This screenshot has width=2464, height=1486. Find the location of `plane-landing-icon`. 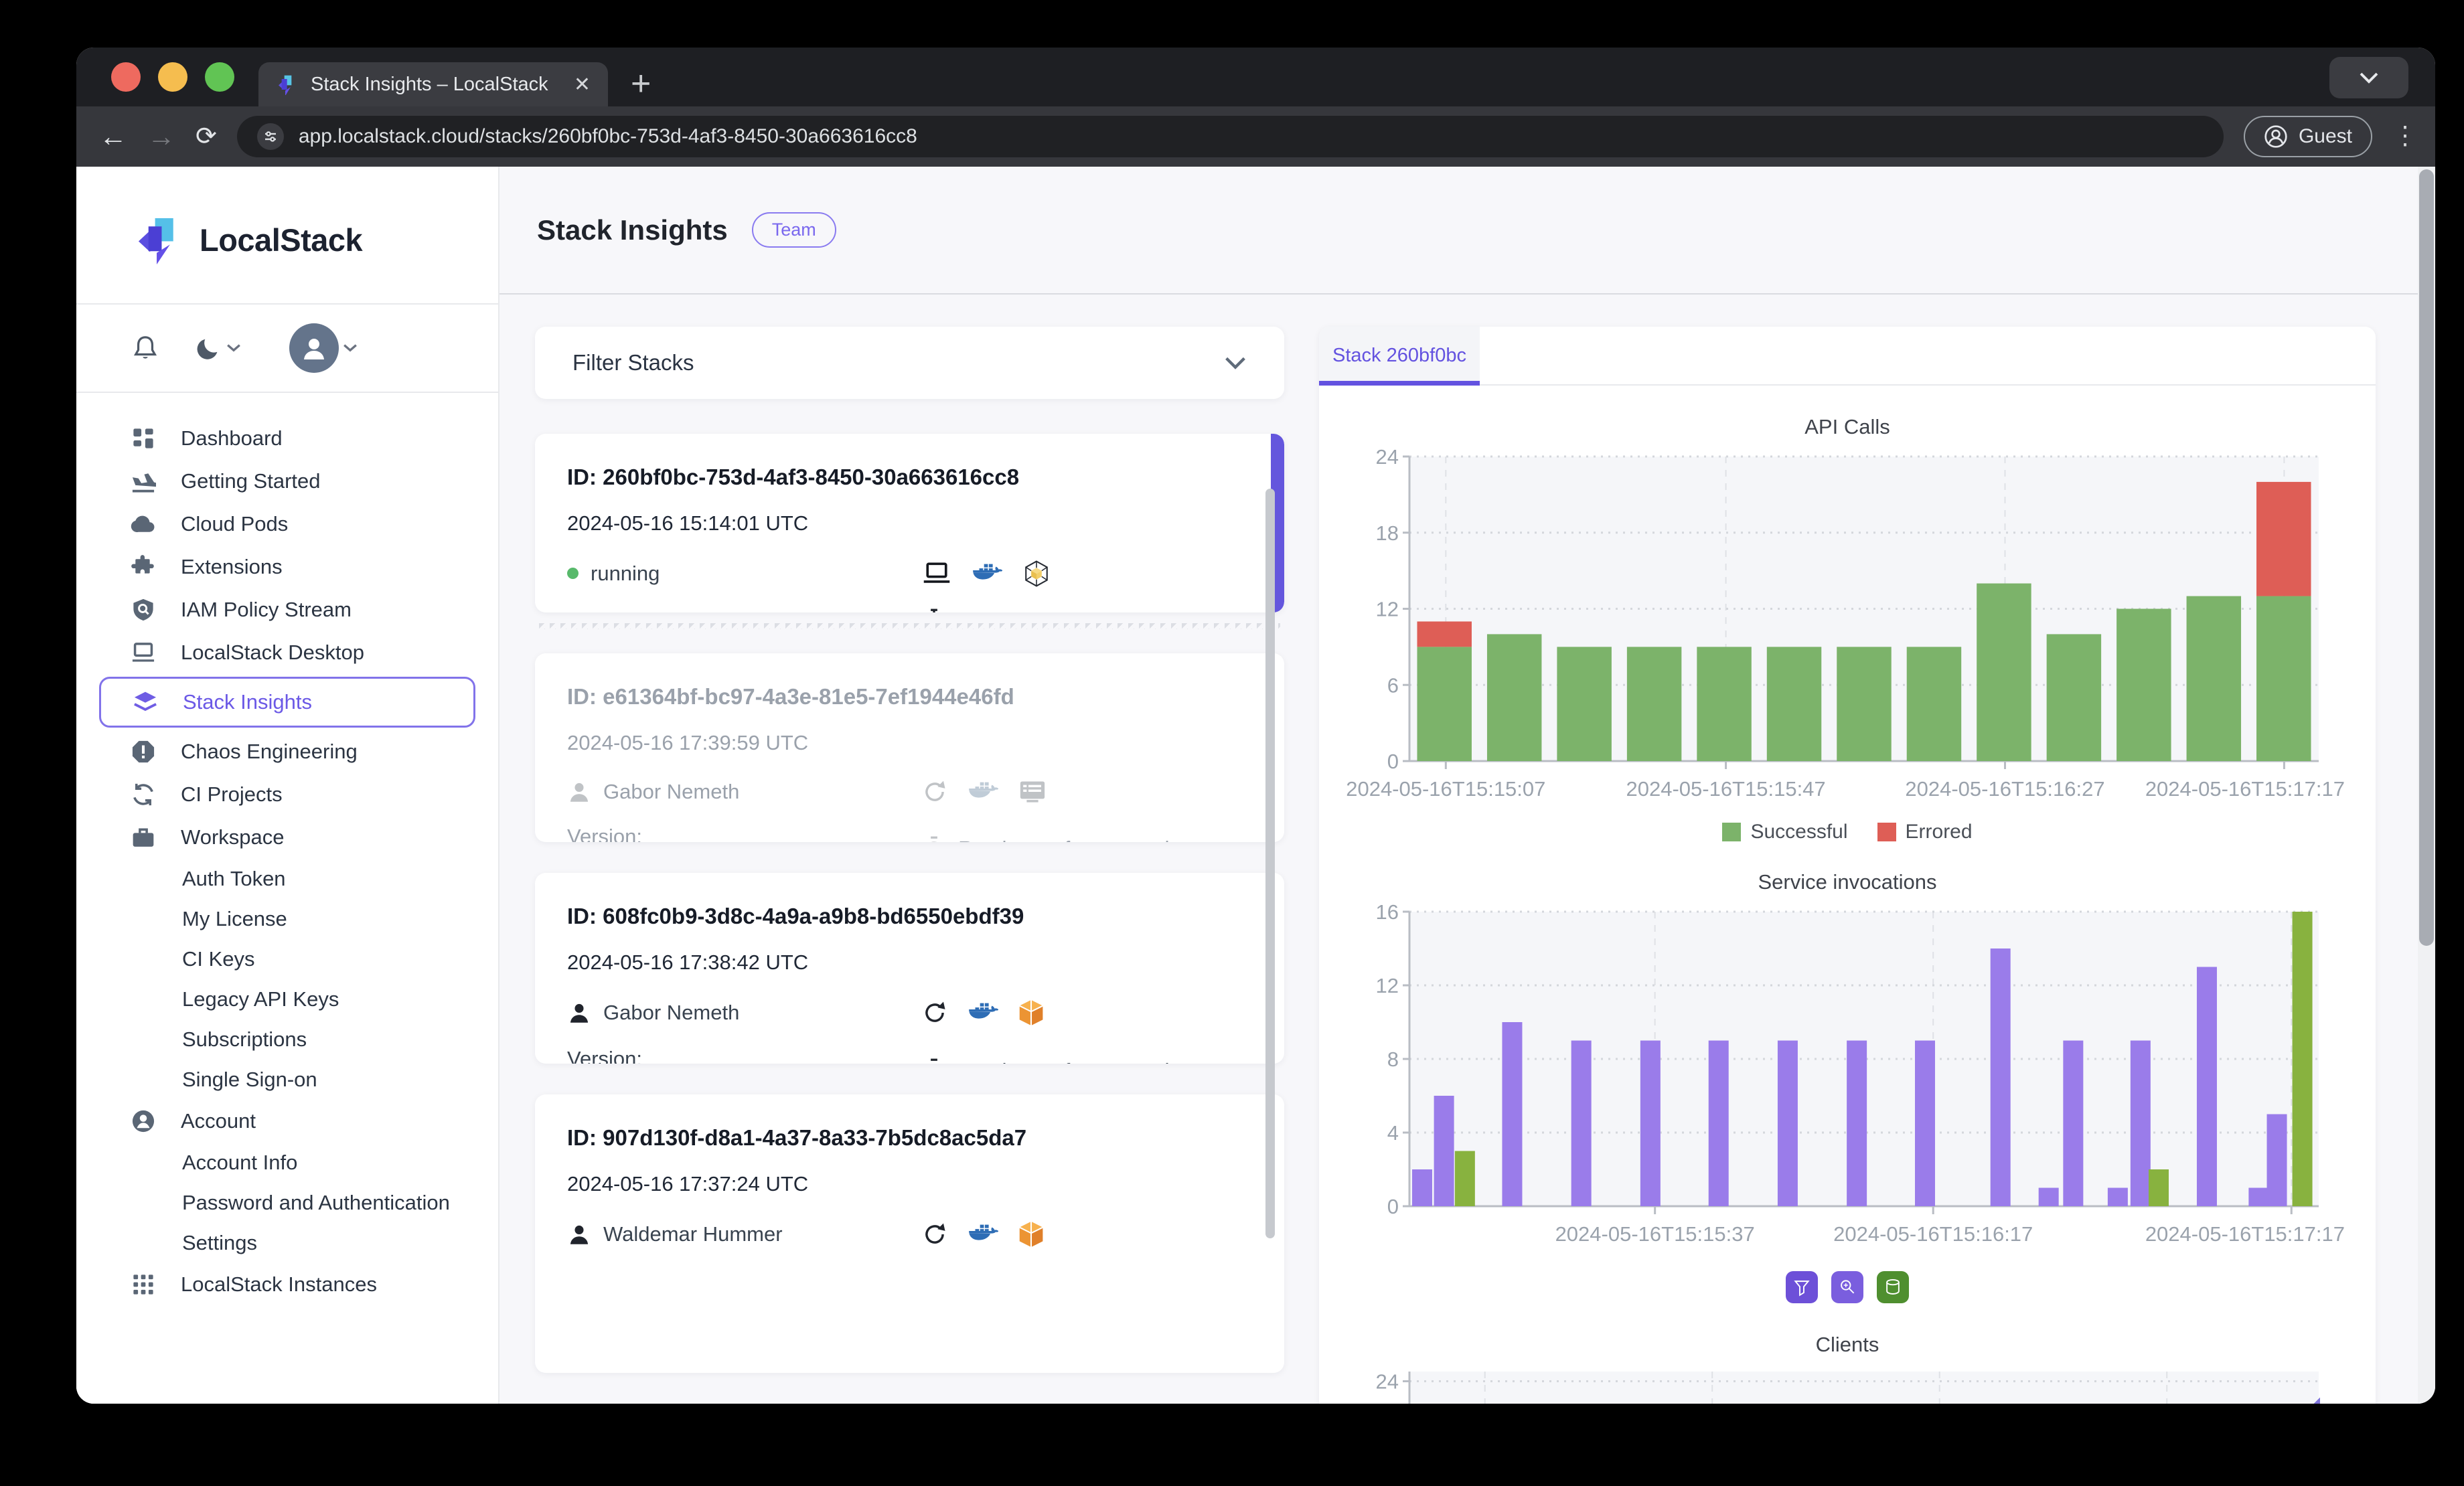

plane-landing-icon is located at coordinates (143, 481).